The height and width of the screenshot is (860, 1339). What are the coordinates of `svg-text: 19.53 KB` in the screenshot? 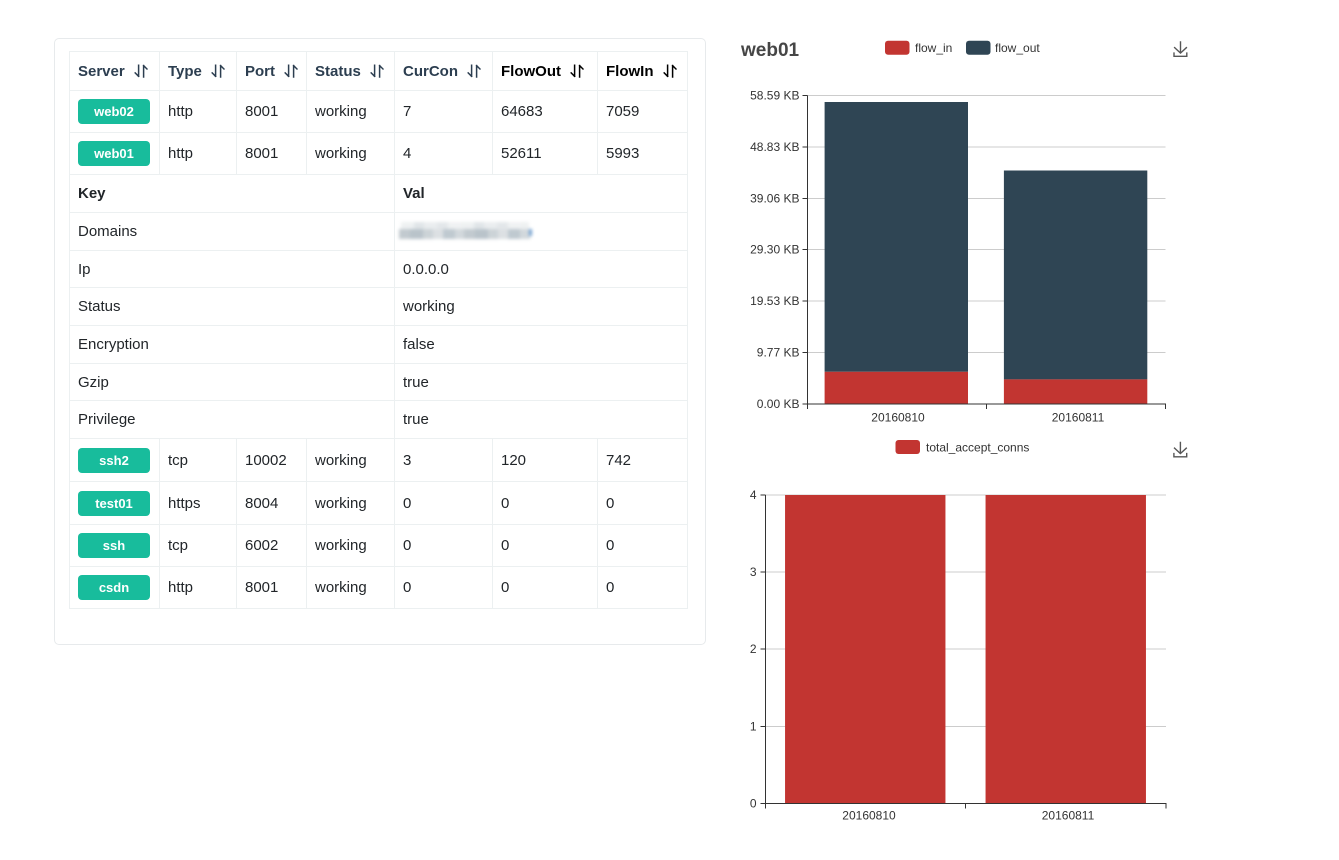 It's located at (774, 301).